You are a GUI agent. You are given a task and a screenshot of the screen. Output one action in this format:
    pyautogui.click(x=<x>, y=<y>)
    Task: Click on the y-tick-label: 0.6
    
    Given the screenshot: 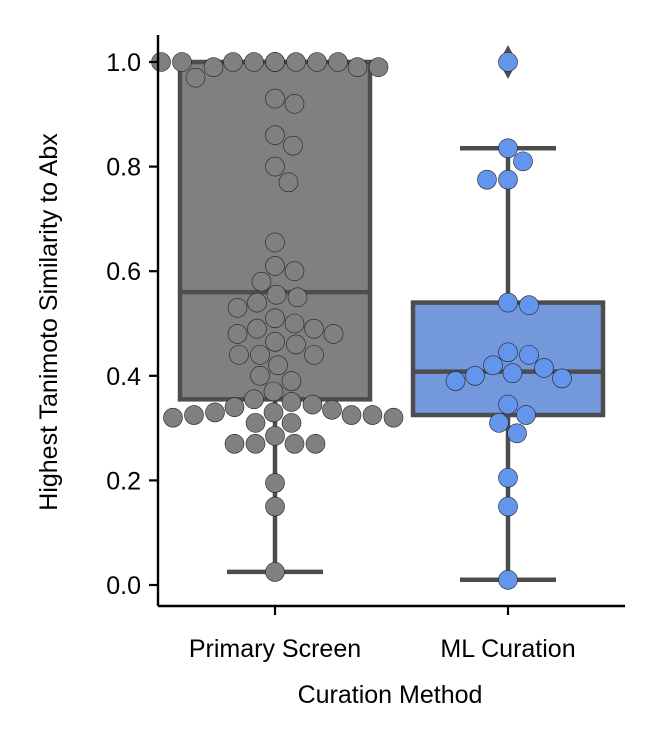 What is the action you would take?
    pyautogui.click(x=123, y=272)
    